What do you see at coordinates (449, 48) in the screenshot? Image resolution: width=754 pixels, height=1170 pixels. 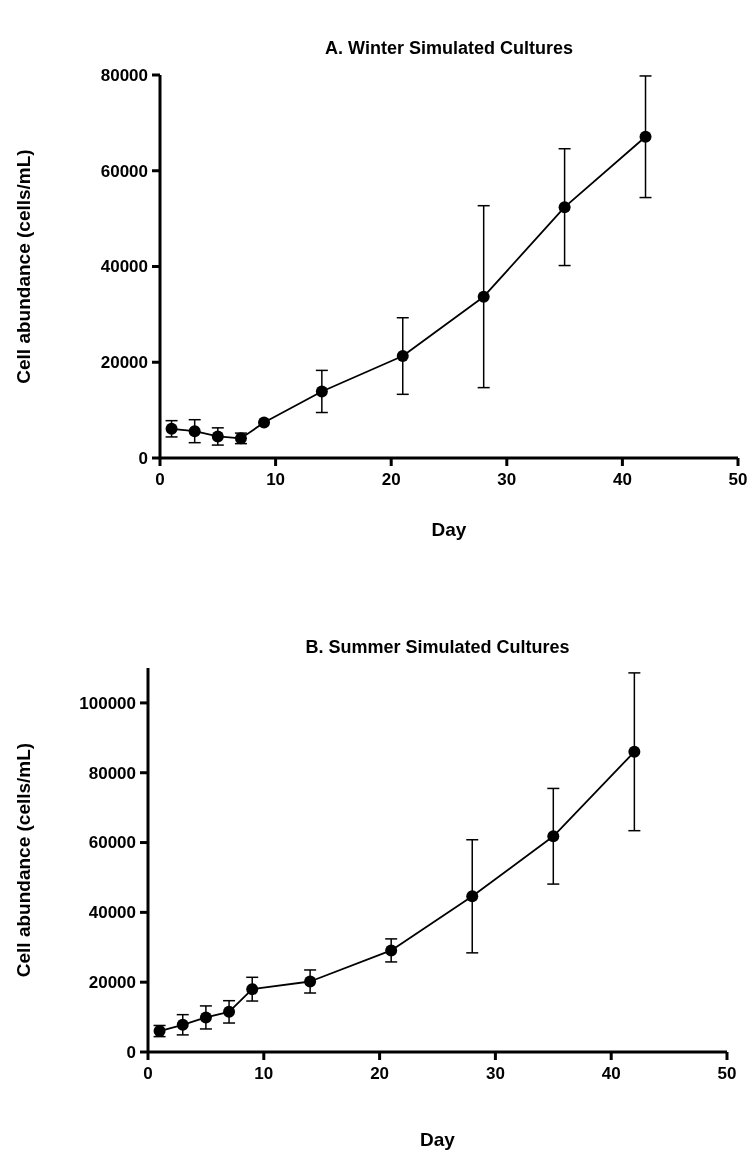 I see `chart-title: A. Winter Simulated Cultures` at bounding box center [449, 48].